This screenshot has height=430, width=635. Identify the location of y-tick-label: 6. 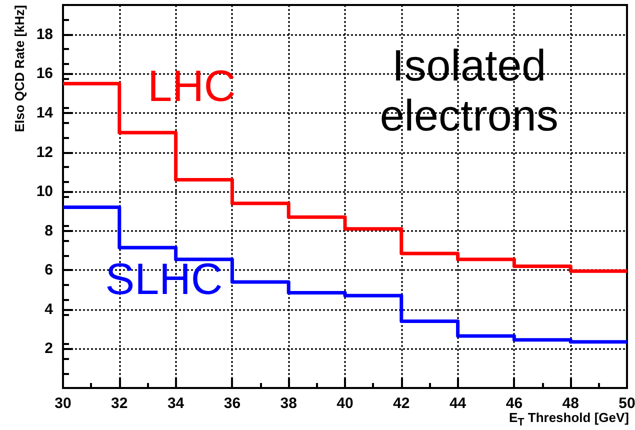
(48, 270).